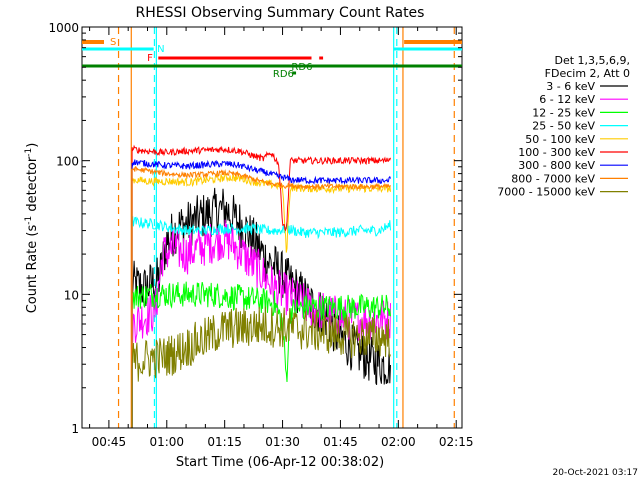 The width and height of the screenshot is (640, 480). What do you see at coordinates (280, 462) in the screenshot?
I see `x-axis-label: Start Time (06-Apr-12 00:38:02)` at bounding box center [280, 462].